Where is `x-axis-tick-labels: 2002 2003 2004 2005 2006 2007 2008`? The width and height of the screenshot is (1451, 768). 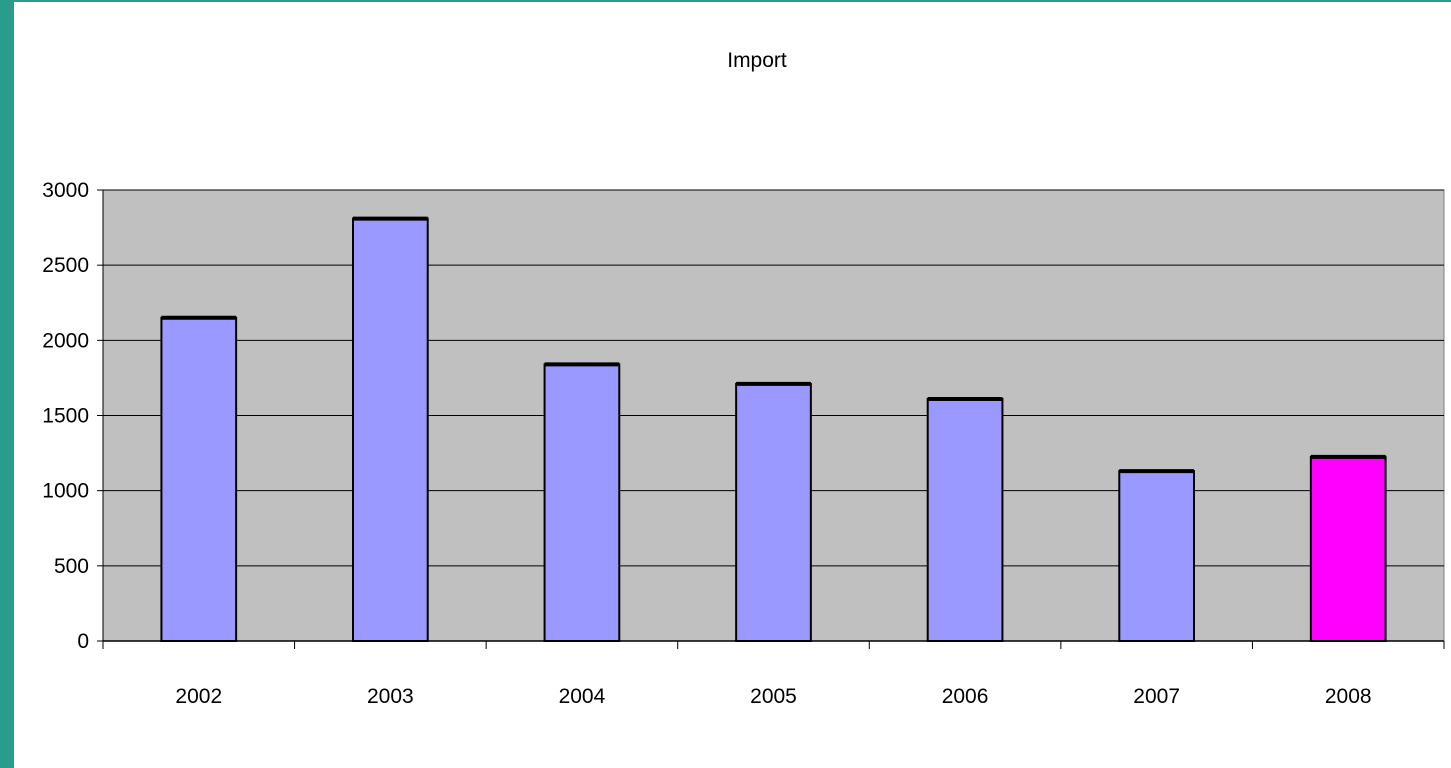 x-axis-tick-labels: 2002 2003 2004 2005 2006 2007 2008 is located at coordinates (773, 696).